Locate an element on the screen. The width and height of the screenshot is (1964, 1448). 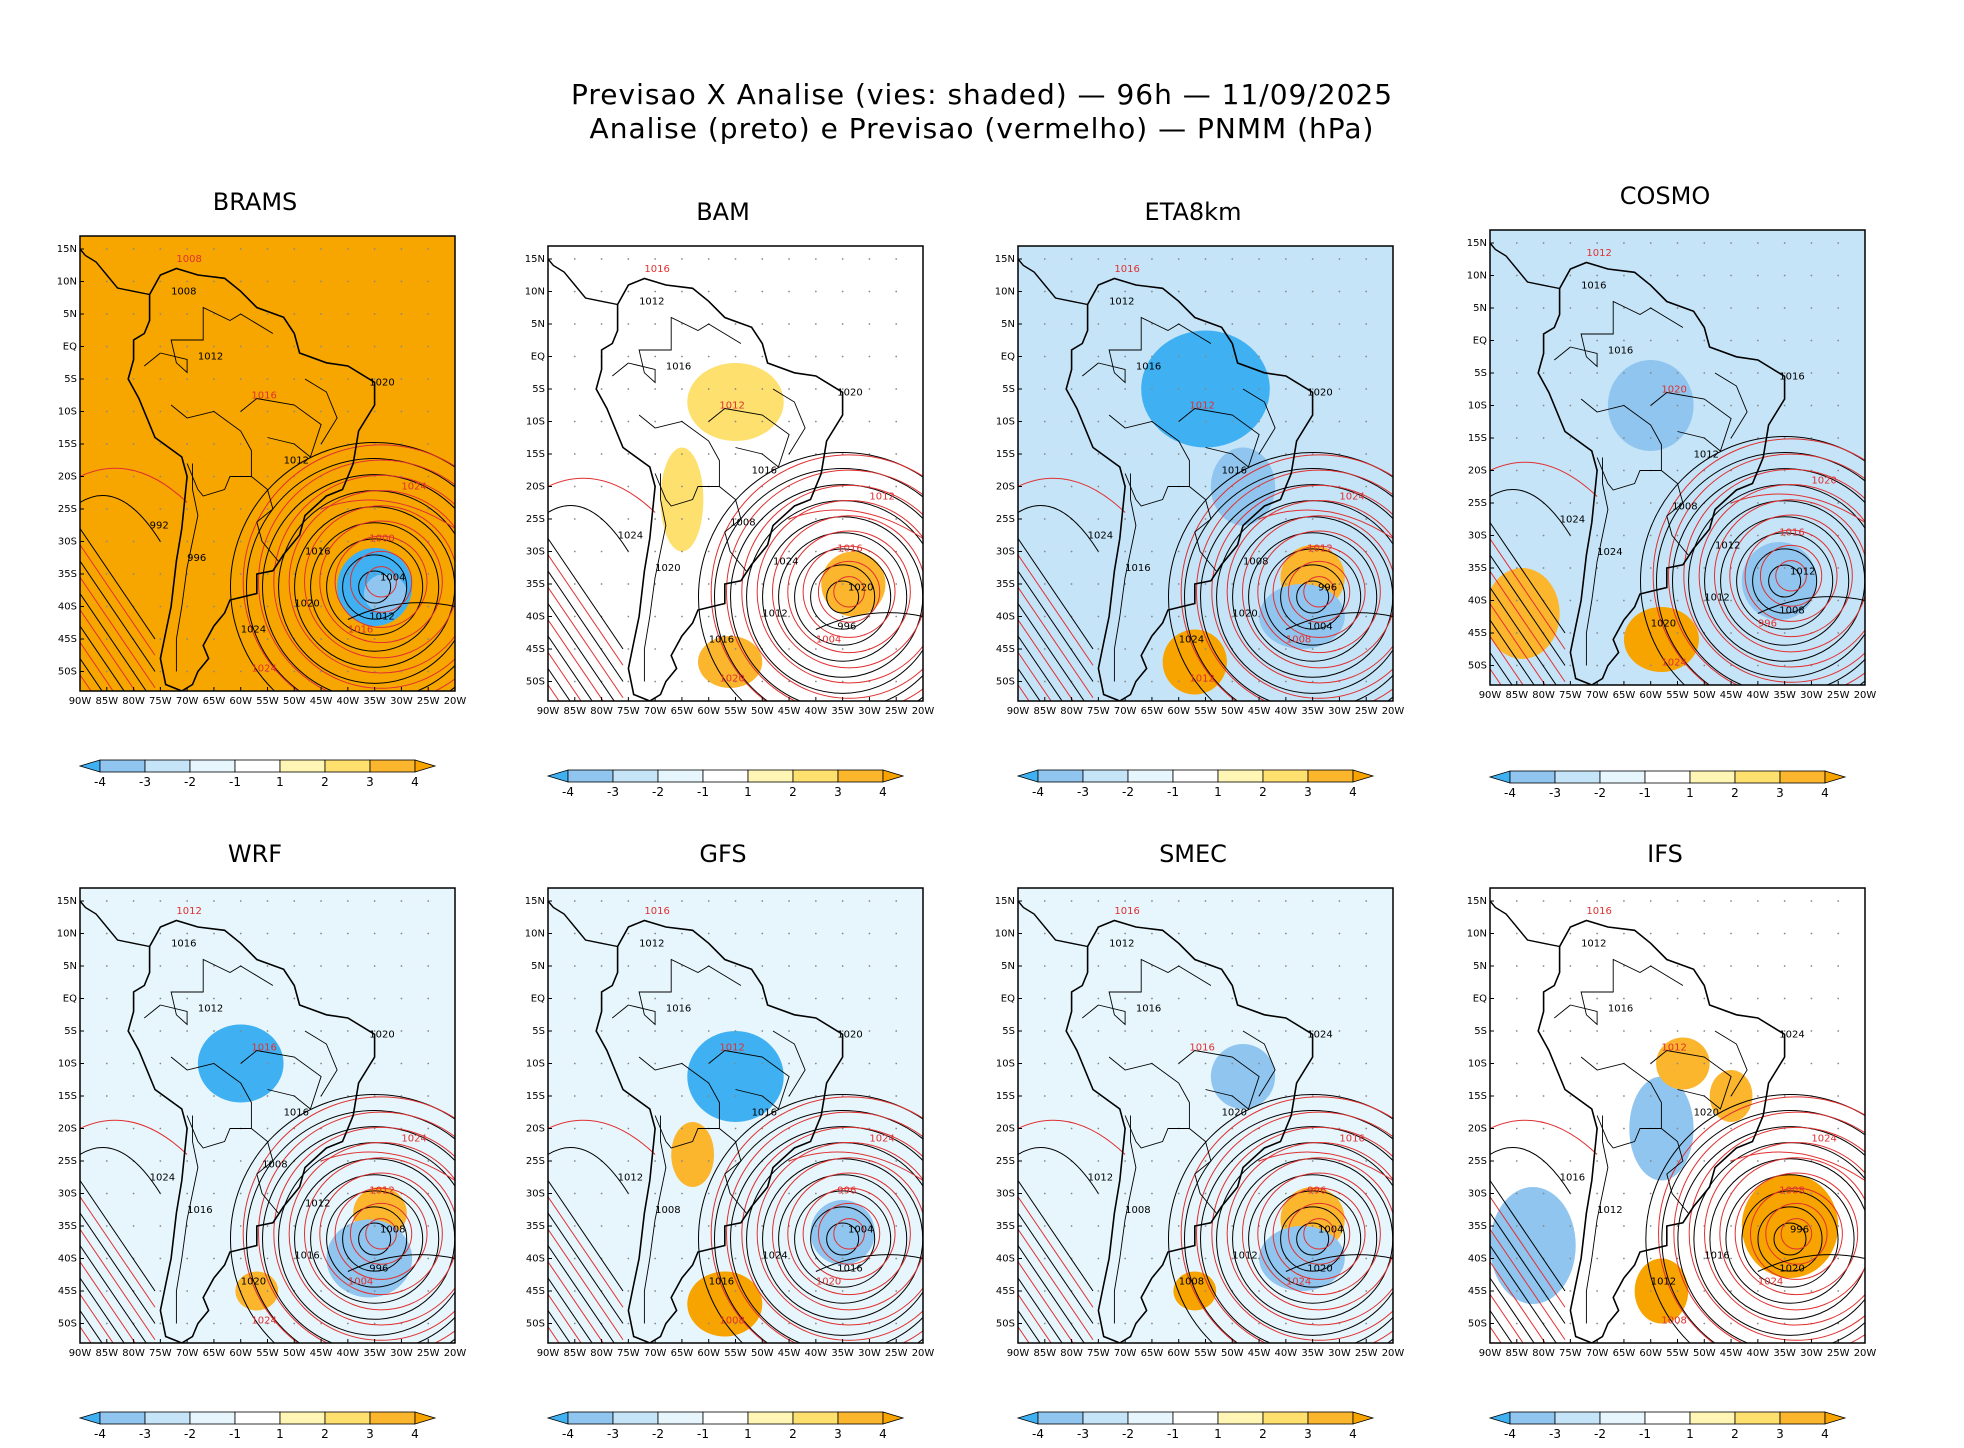
lat-tick-label: 20S is located at coordinates (535, 1129).